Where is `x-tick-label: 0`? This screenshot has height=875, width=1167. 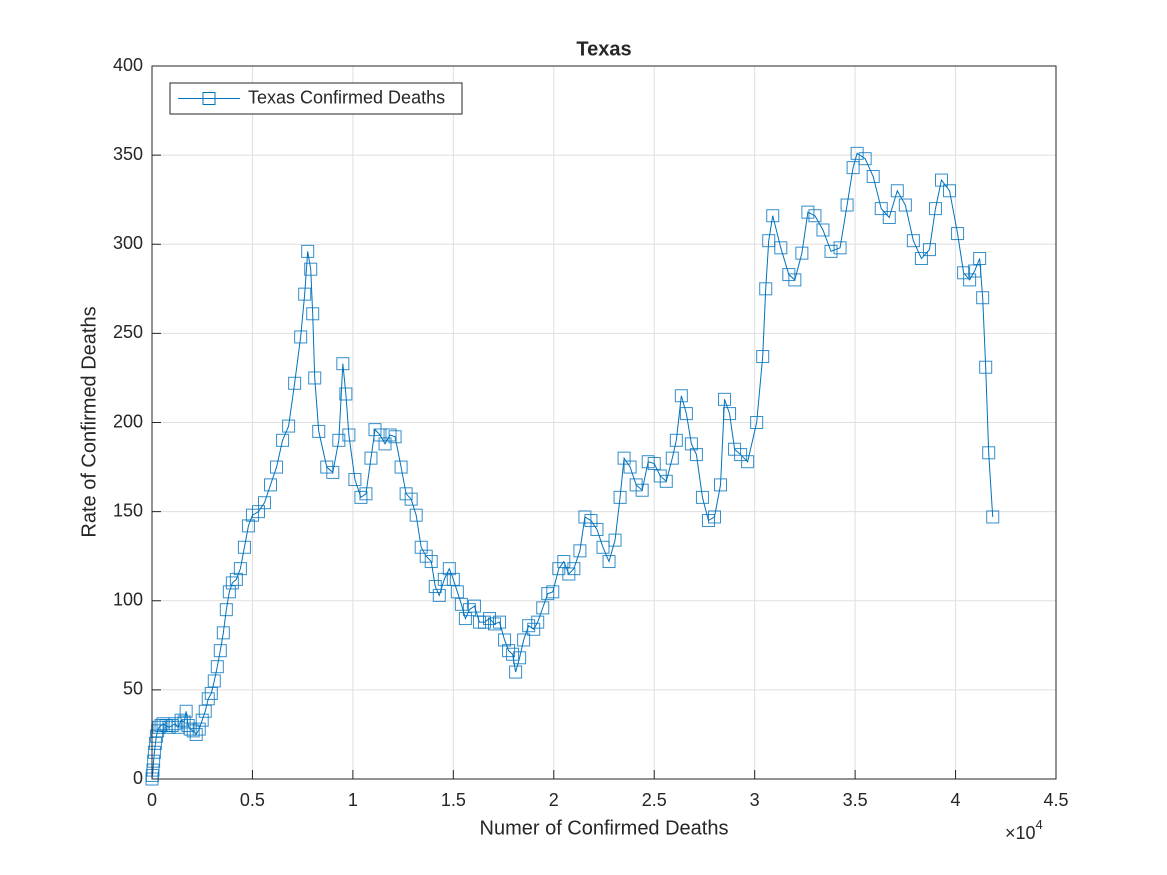 x-tick-label: 0 is located at coordinates (152, 800).